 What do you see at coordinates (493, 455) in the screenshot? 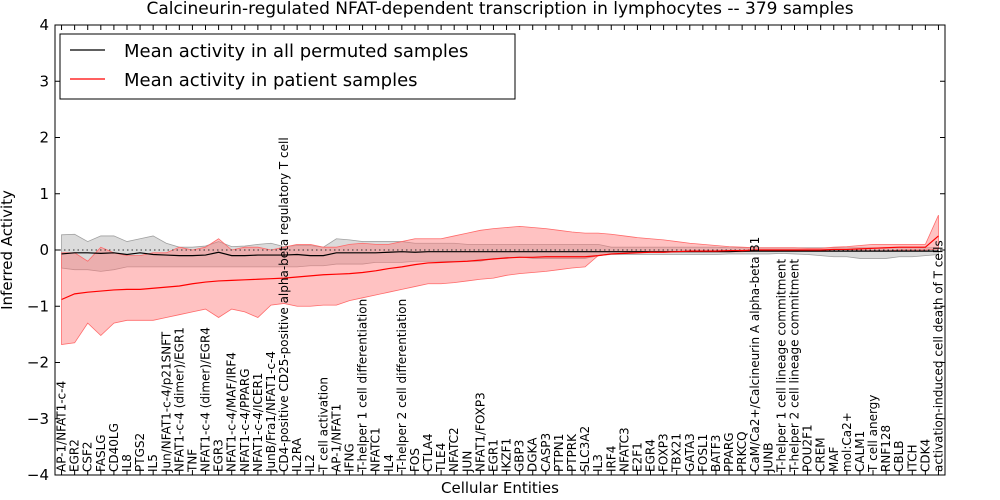
I see `category-label: EGR1` at bounding box center [493, 455].